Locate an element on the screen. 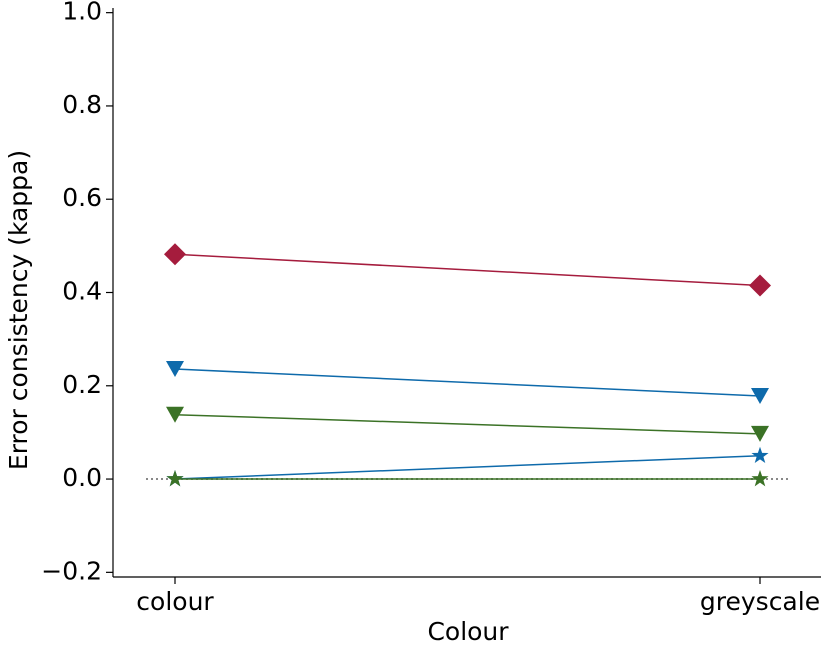 This screenshot has height=649, width=830. y-tick-label: 0.8 is located at coordinates (82, 104).